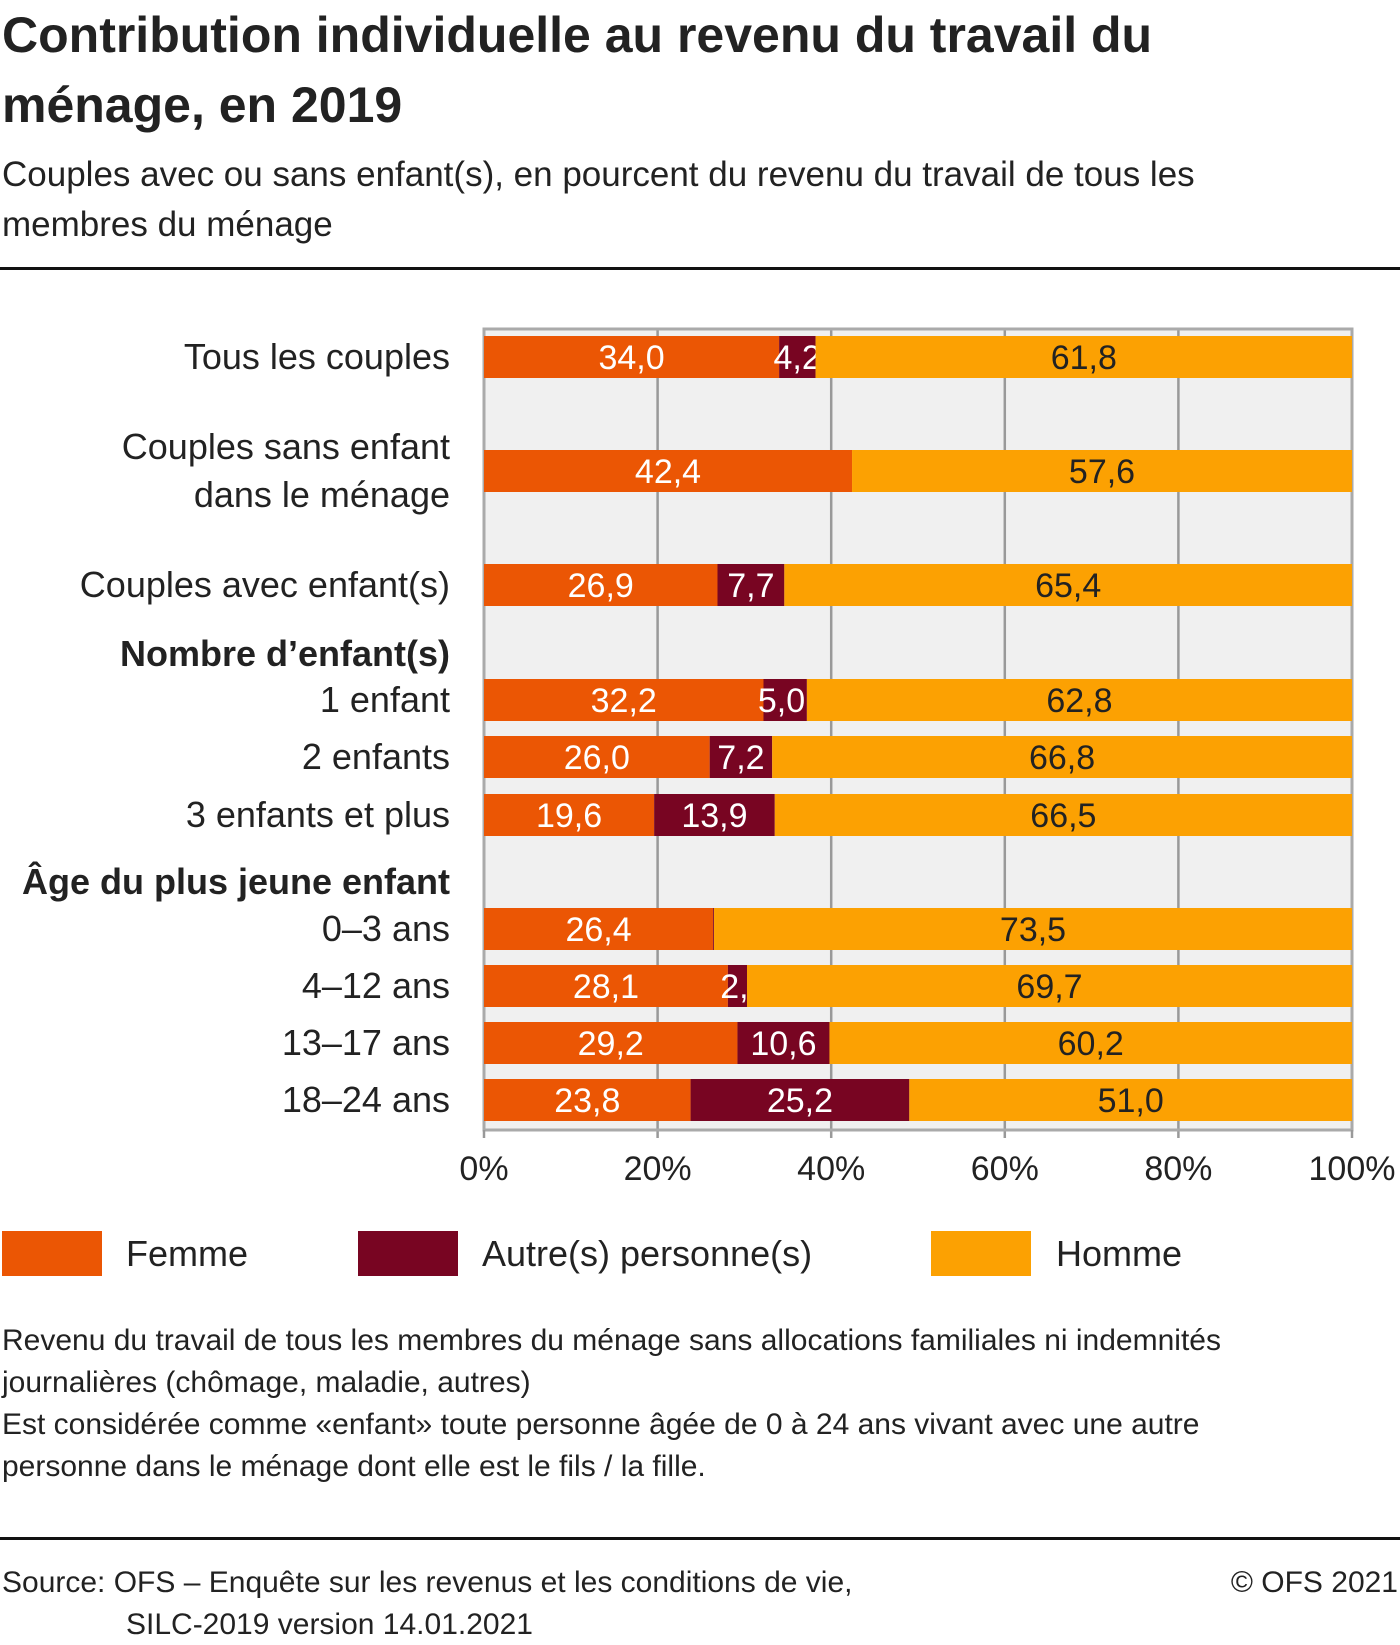 The image size is (1400, 1645). I want to click on data-label: 23,8, so click(587, 1101).